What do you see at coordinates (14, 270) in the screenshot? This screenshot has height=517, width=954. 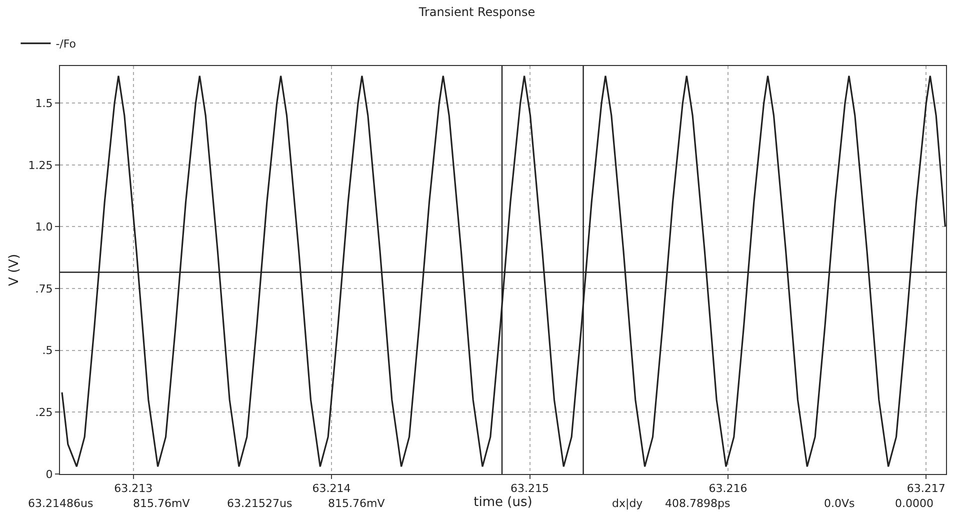 I see `y-axis-title: V (V)` at bounding box center [14, 270].